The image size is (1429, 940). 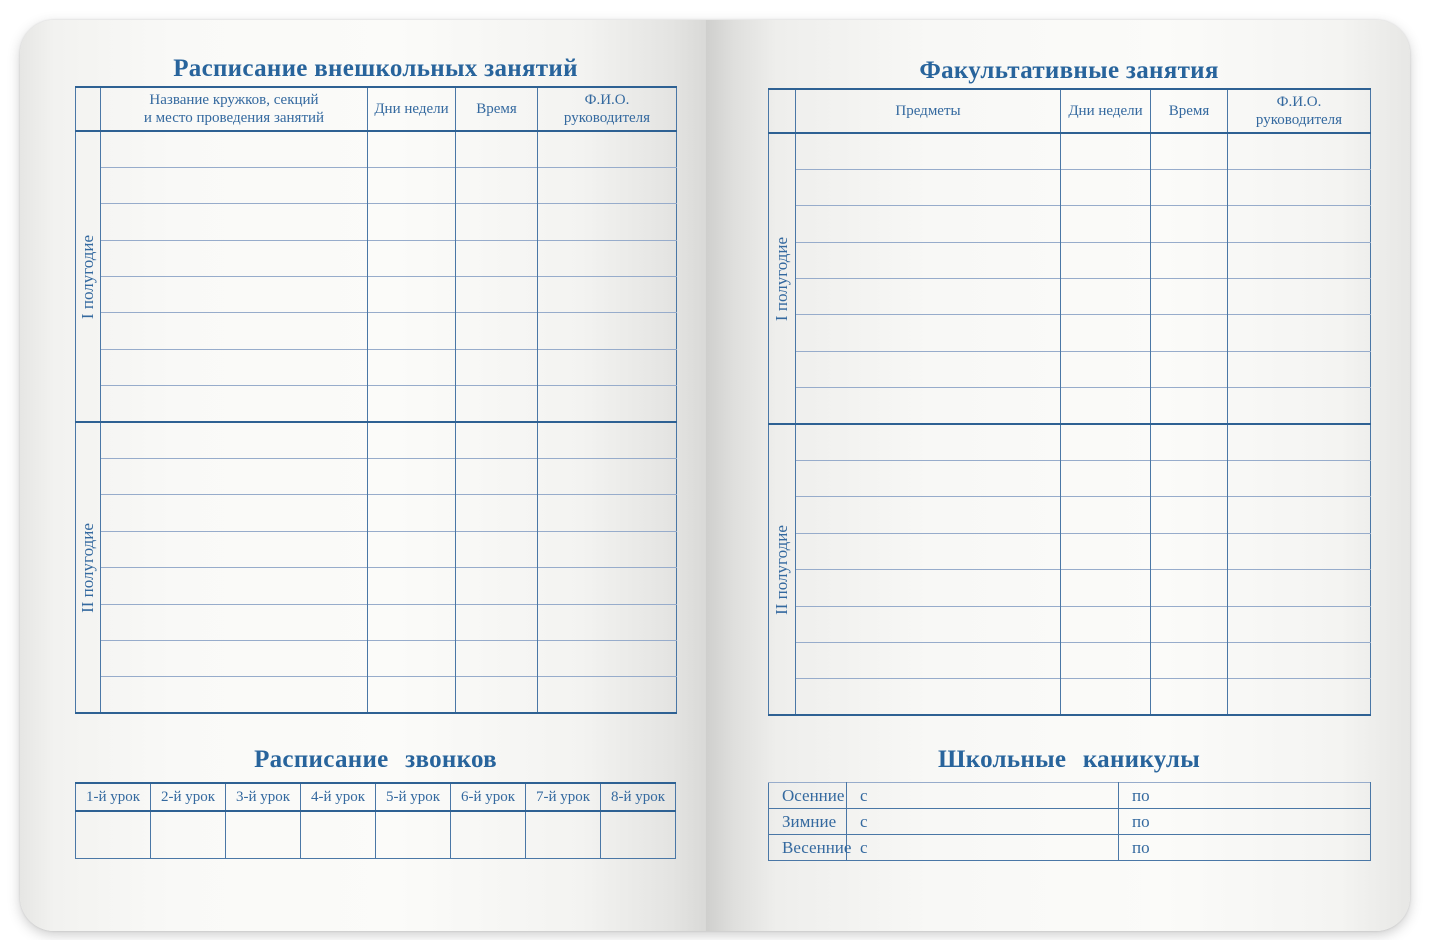 What do you see at coordinates (809, 847) in the screenshot?
I see `holiday-season-cell: Весенние` at bounding box center [809, 847].